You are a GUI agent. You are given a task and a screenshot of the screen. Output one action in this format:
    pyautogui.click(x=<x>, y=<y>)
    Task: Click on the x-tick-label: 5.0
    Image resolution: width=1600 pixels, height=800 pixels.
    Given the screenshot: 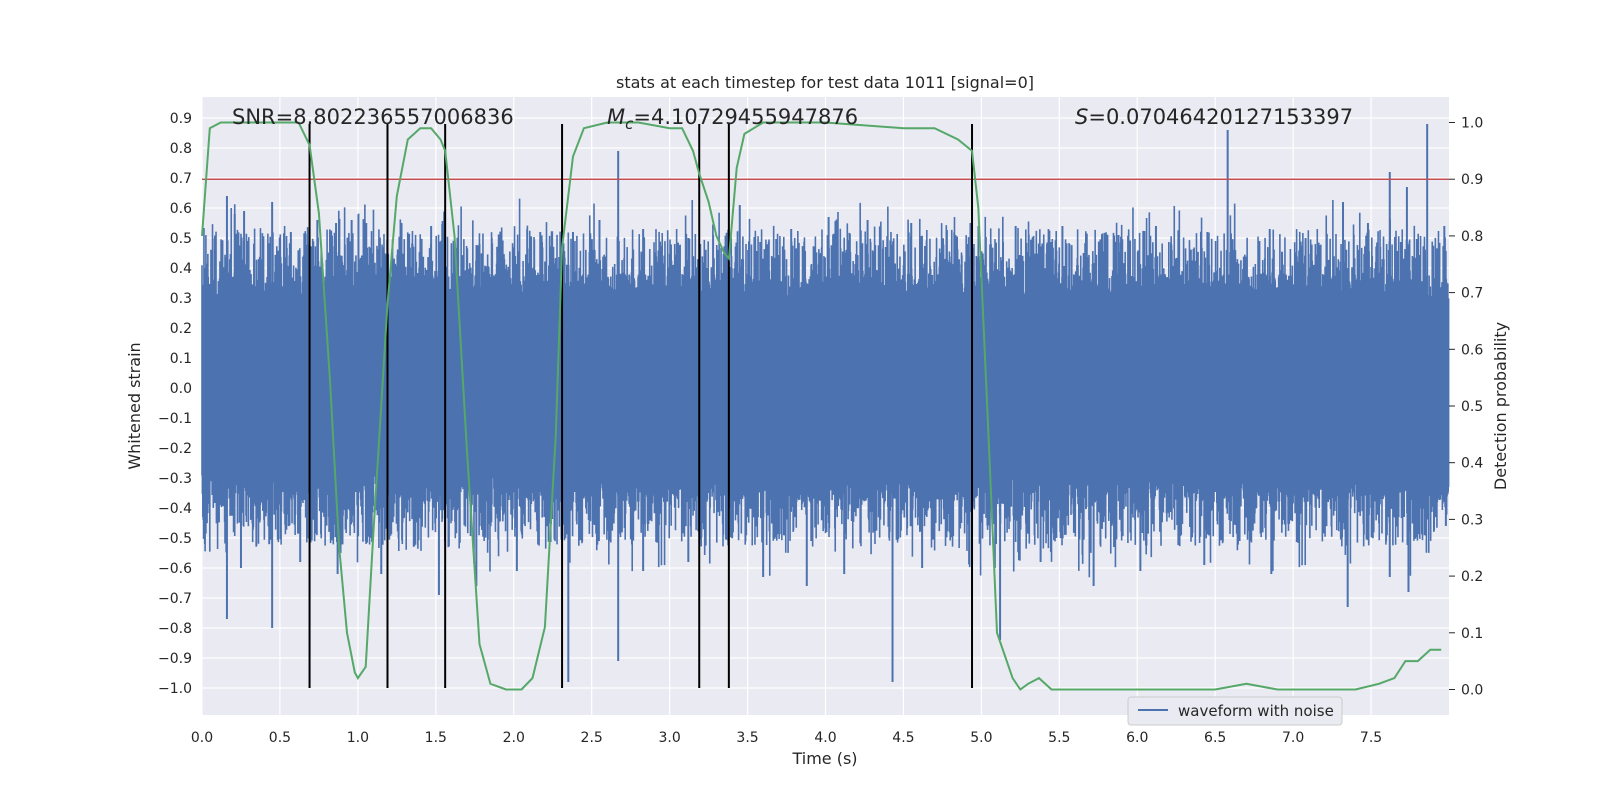 What is the action you would take?
    pyautogui.click(x=981, y=738)
    